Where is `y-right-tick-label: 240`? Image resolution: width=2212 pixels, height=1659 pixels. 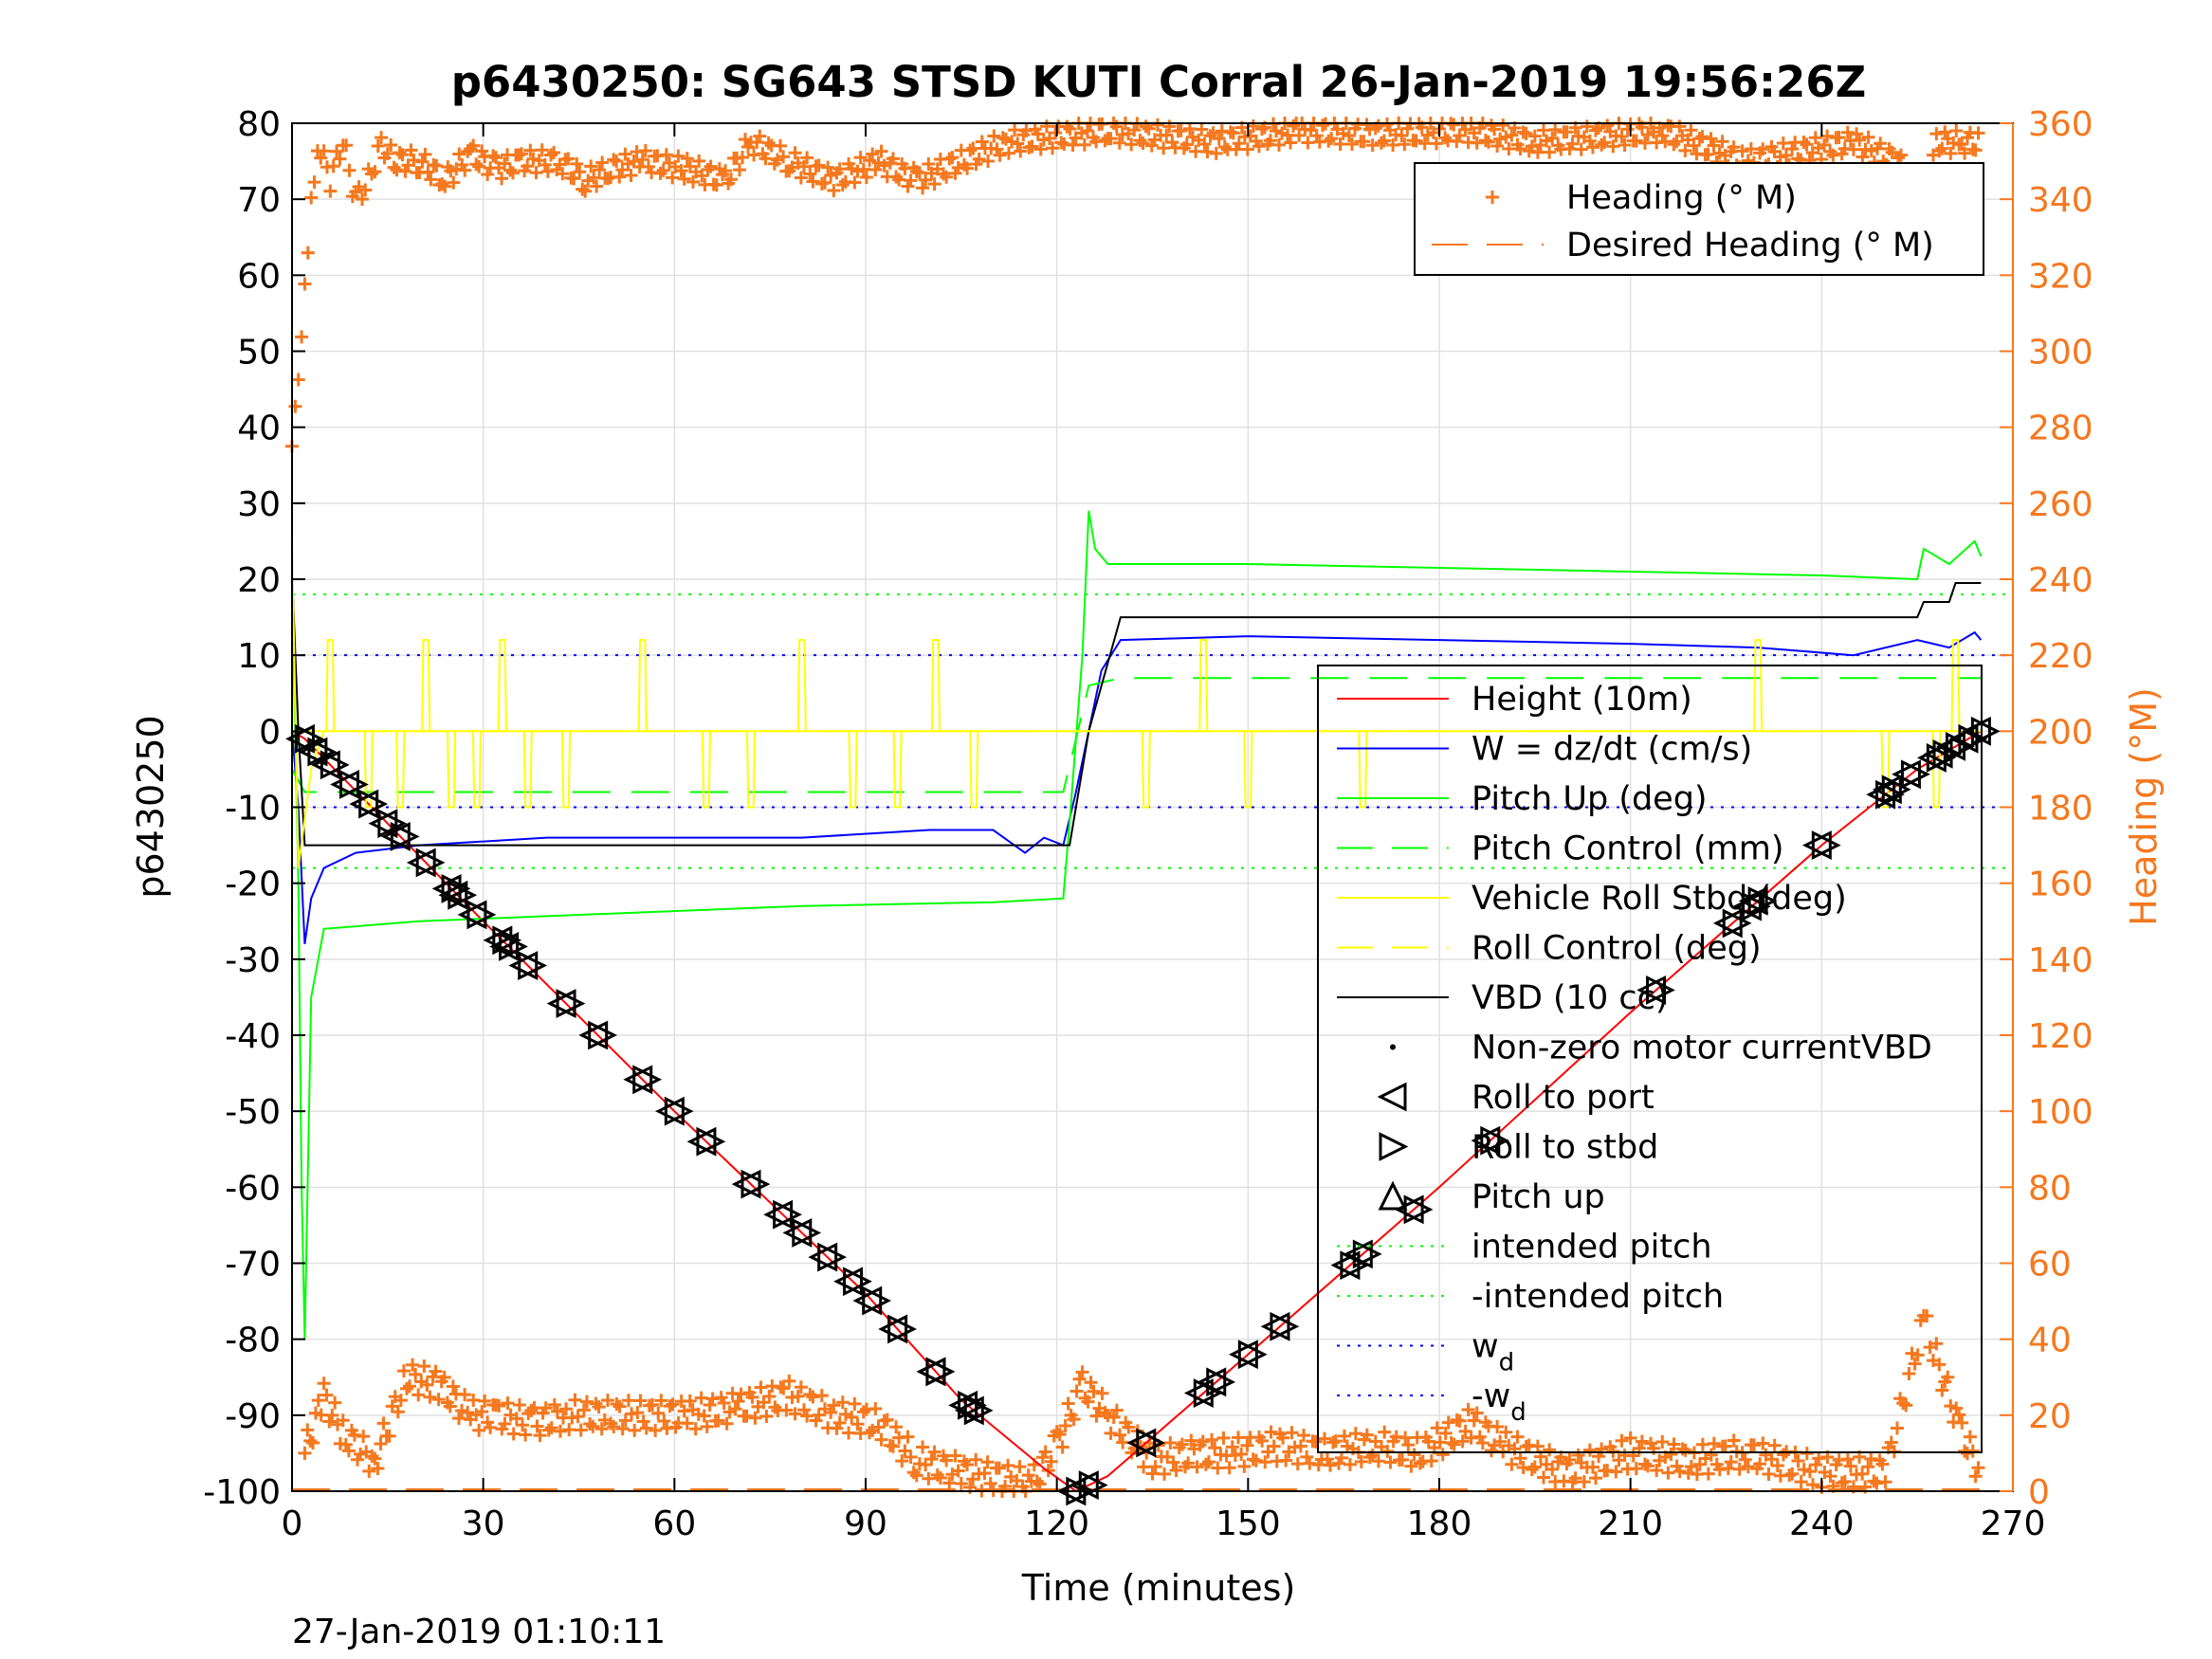
y-right-tick-label: 240 is located at coordinates (2060, 580).